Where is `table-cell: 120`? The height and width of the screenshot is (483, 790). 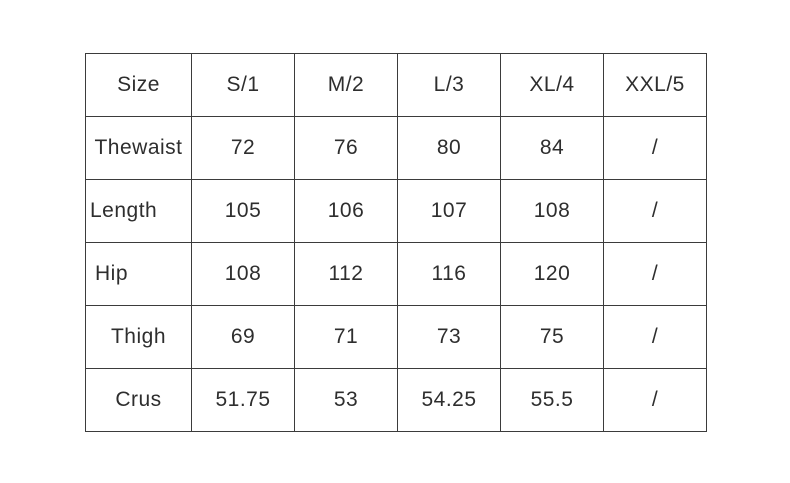 table-cell: 120 is located at coordinates (552, 274).